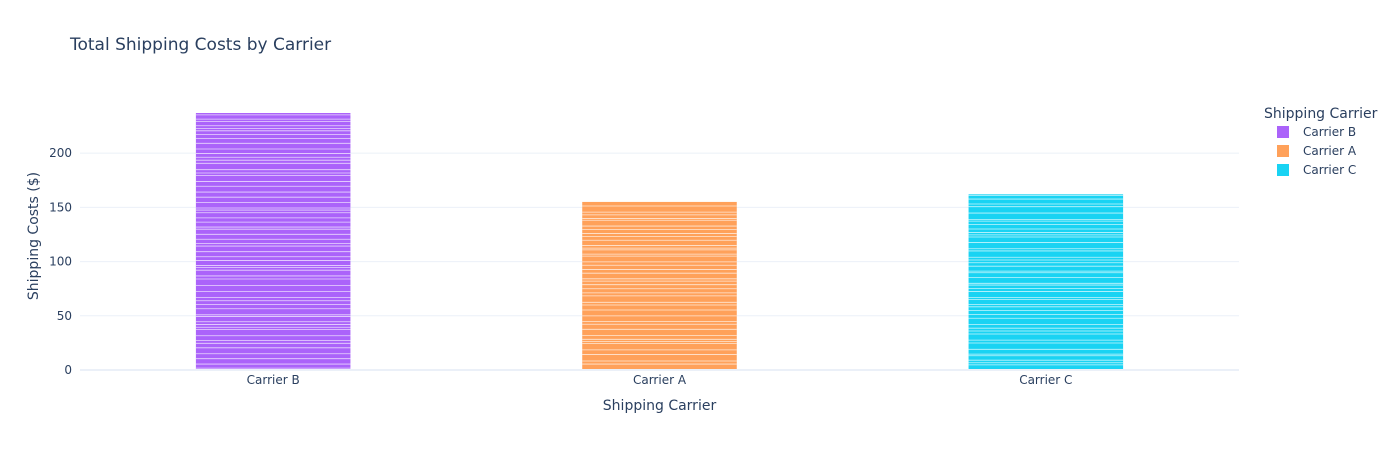  I want to click on x-tick-label: Carrier C, so click(1045, 380).